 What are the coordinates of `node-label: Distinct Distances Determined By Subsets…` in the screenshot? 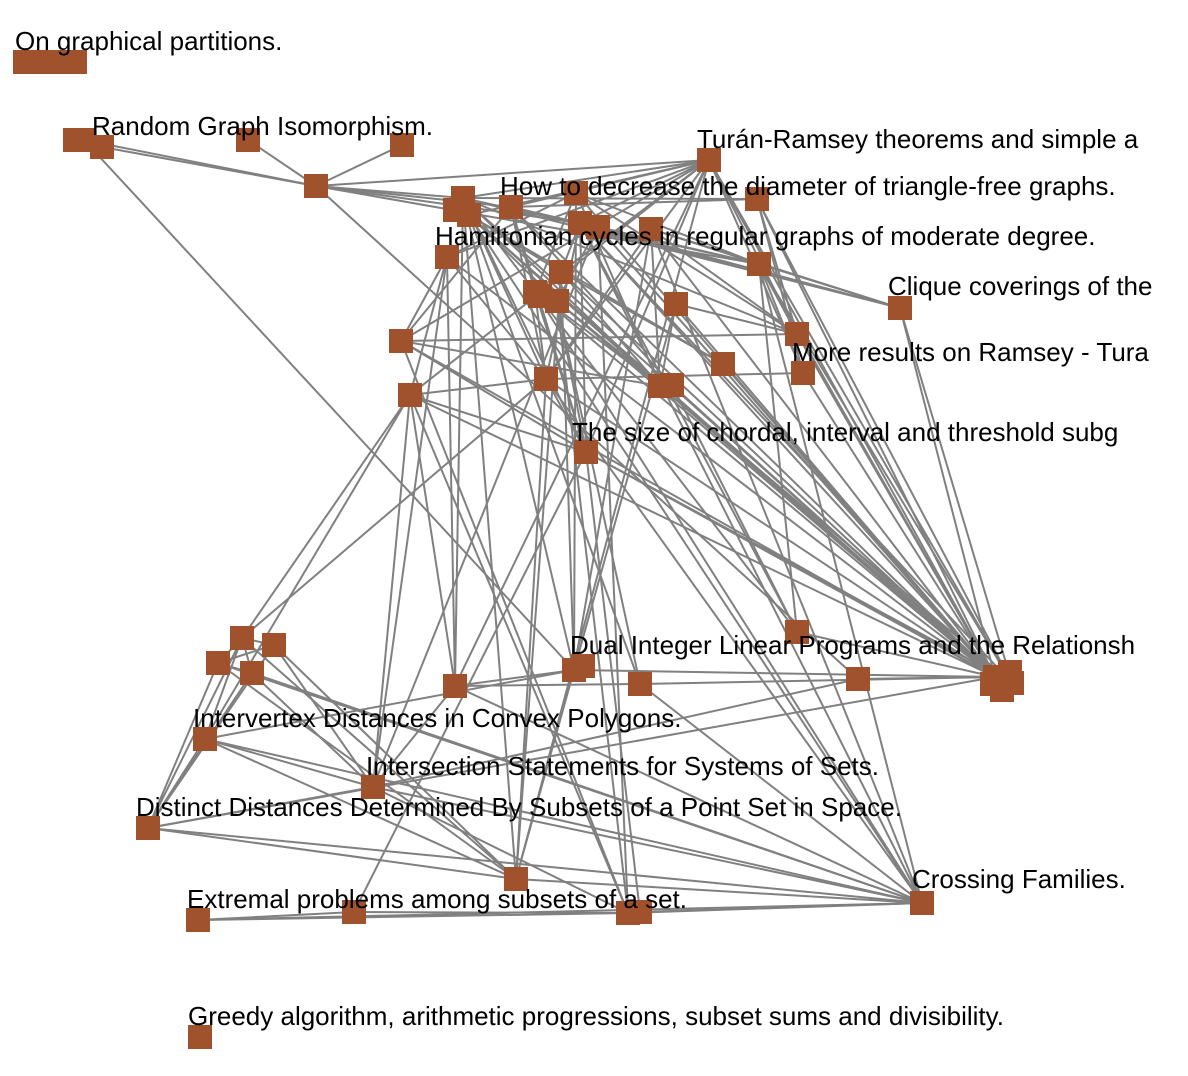 It's located at (519, 807).